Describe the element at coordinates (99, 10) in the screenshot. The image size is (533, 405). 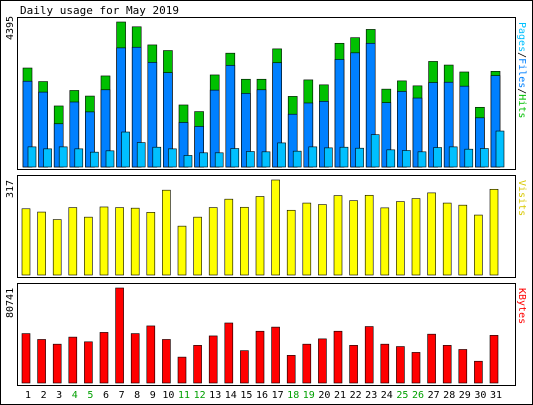
I see `chart-title: Daily usage for May 2019` at that location.